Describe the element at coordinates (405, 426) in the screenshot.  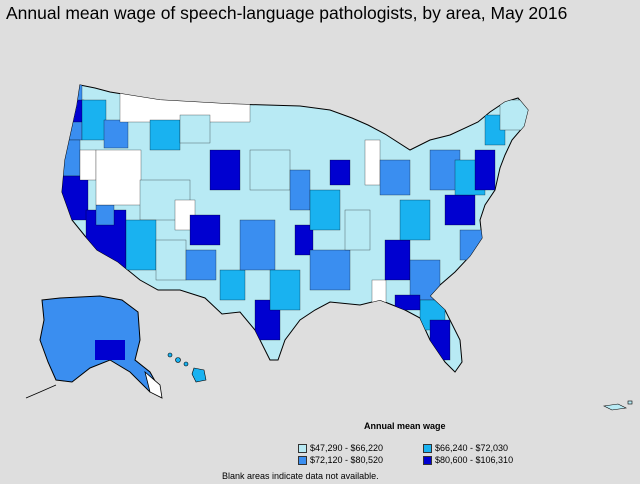
I see `legend-title: Annual mean wage` at that location.